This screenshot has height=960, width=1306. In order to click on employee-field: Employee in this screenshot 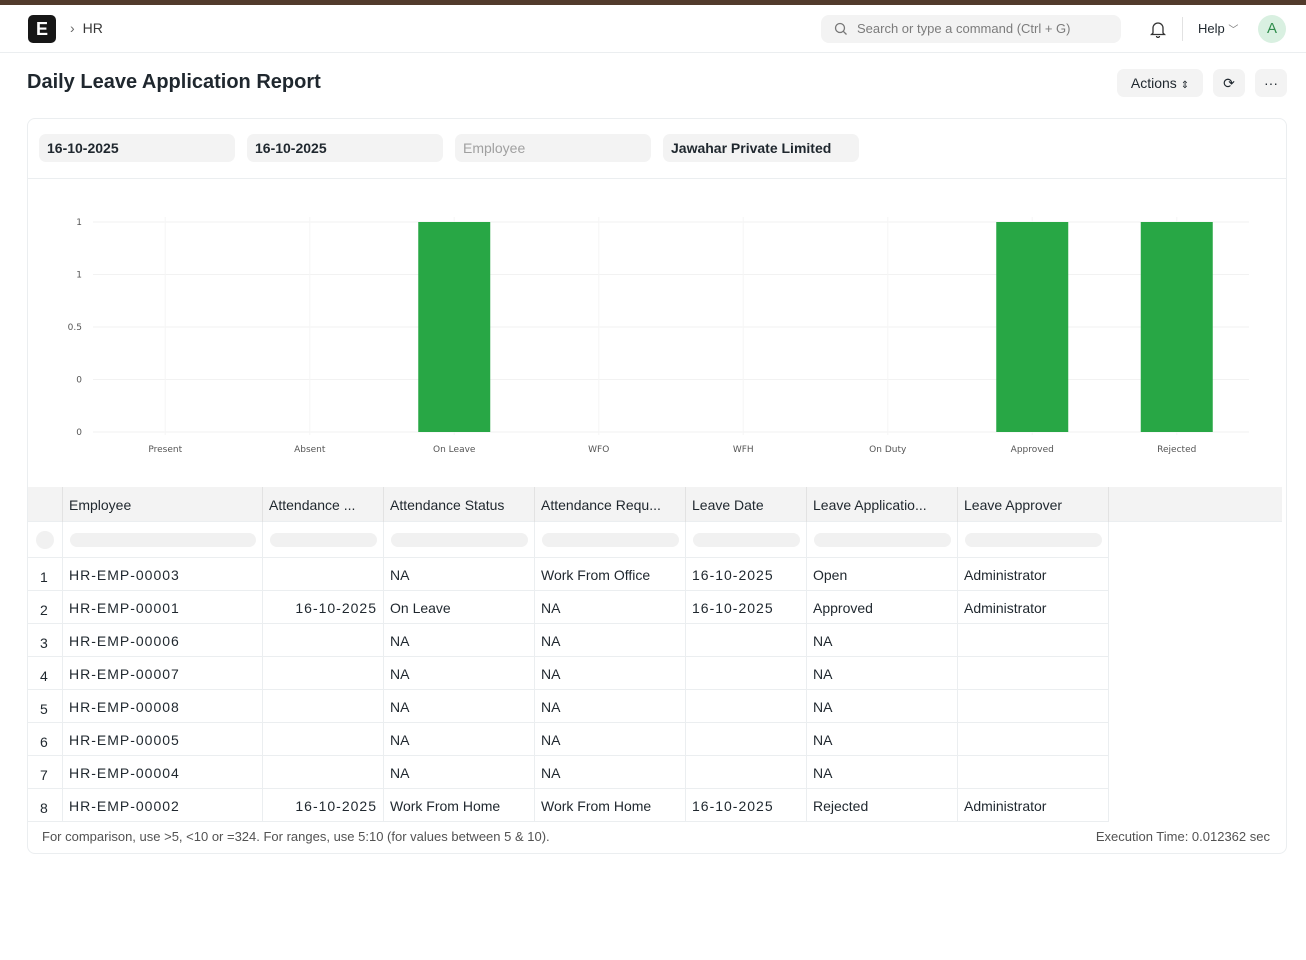, I will do `click(553, 148)`.